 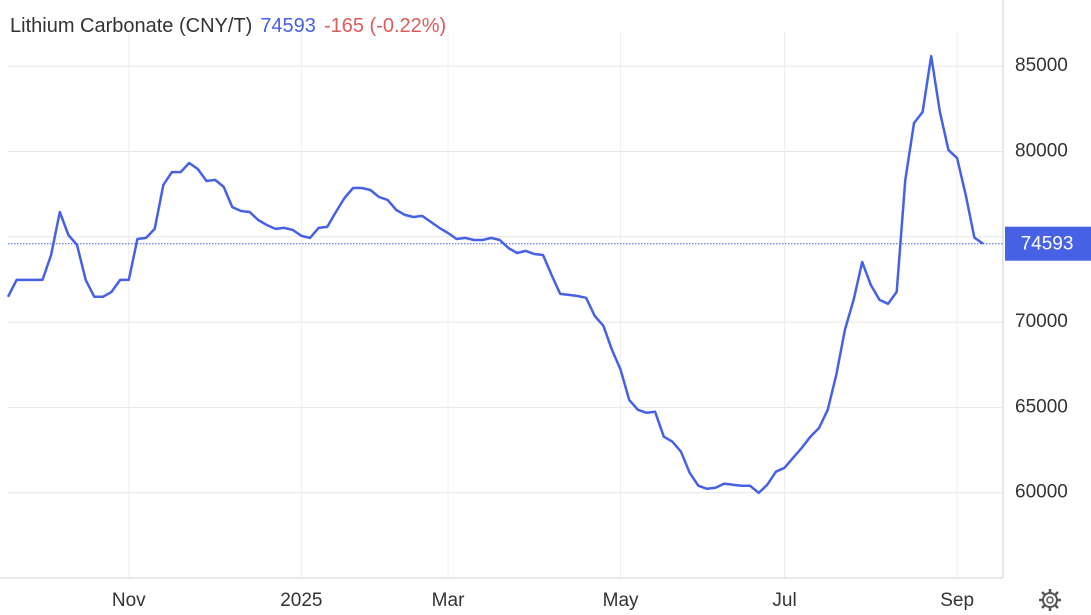 What do you see at coordinates (1041, 492) in the screenshot?
I see `y-tick-label: 60000` at bounding box center [1041, 492].